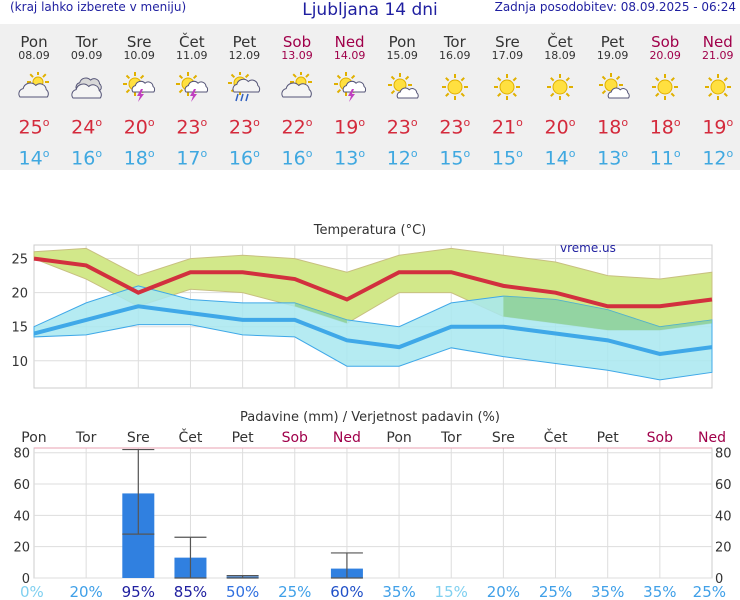  I want to click on day-date: 16.09, so click(455, 55).